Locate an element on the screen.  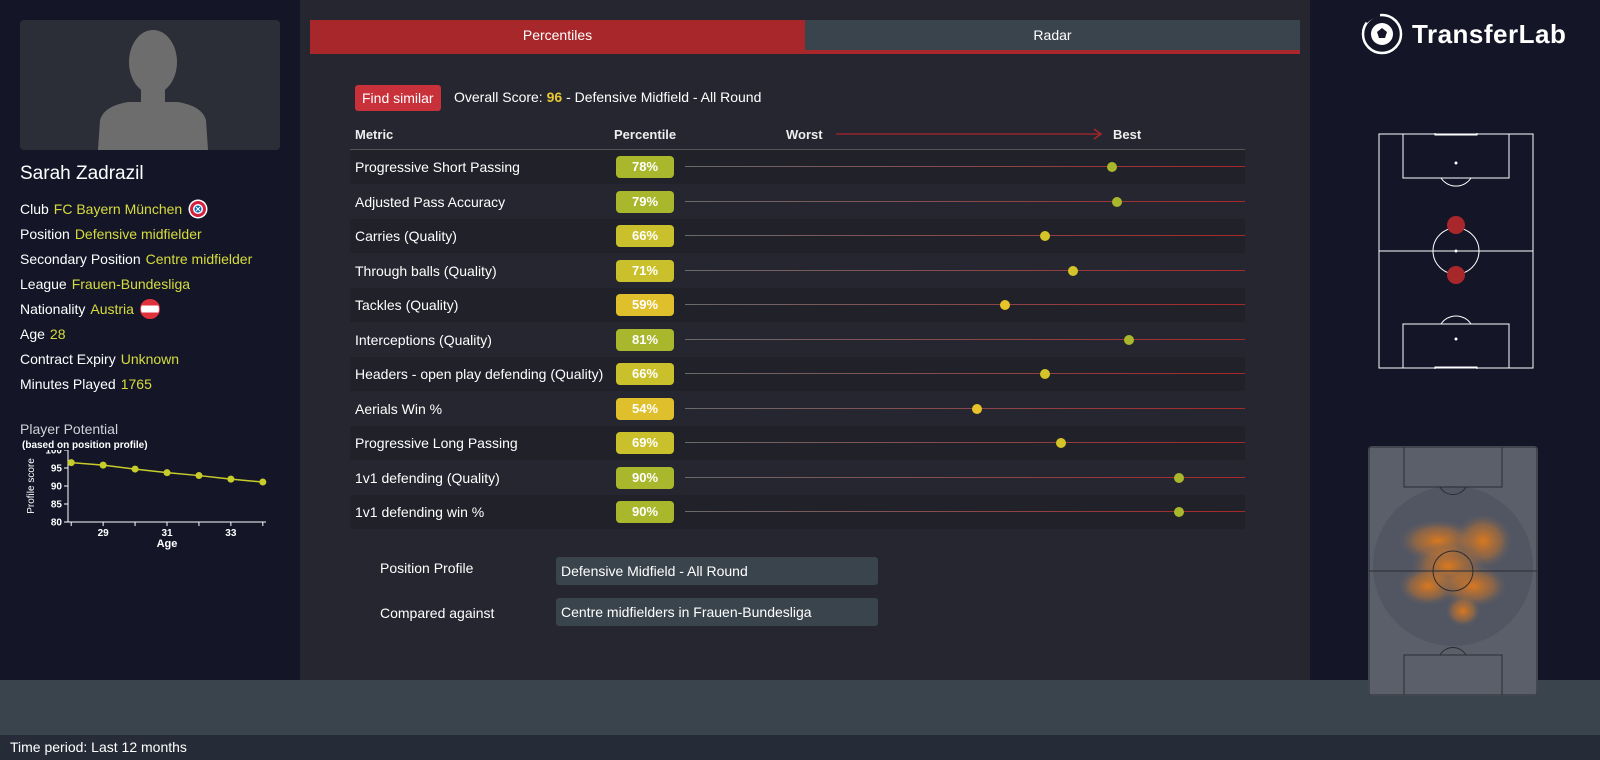
position-profile-label: Position Profile is located at coordinates (427, 568).